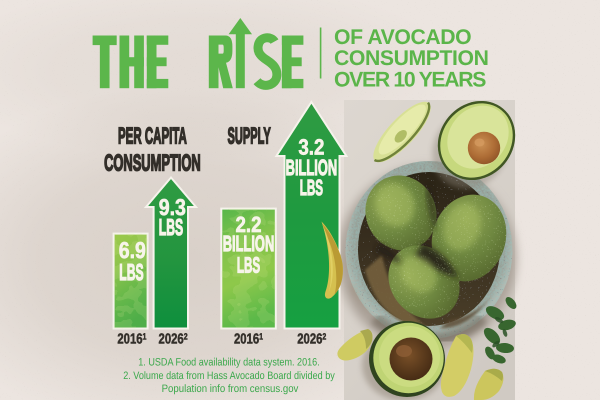  Describe the element at coordinates (152, 136) in the screenshot. I see `svg-text: PER CAPITA` at that location.